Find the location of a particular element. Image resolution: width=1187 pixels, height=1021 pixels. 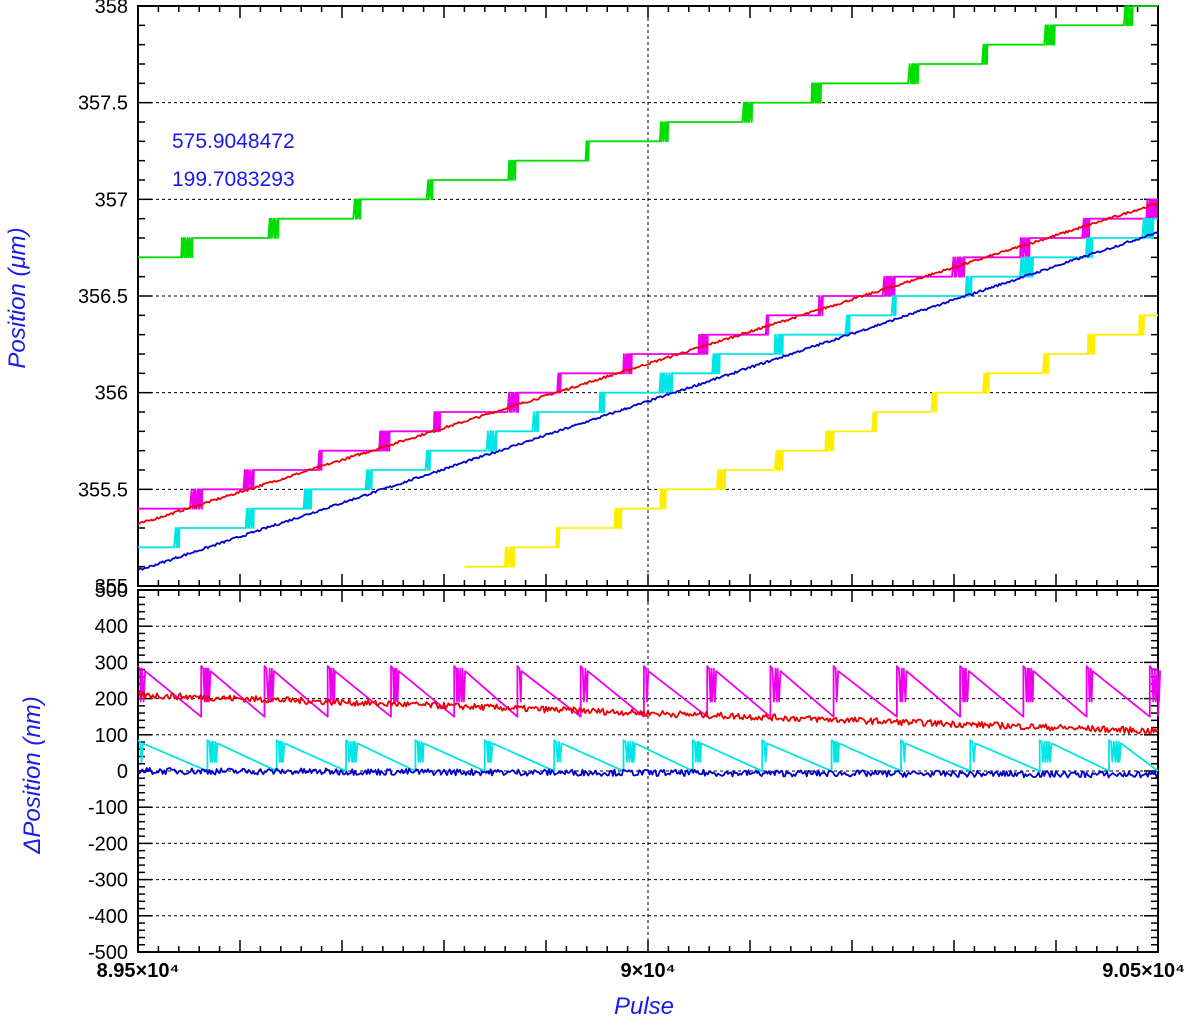

top-y-tick-label: 358 is located at coordinates (111, 9).